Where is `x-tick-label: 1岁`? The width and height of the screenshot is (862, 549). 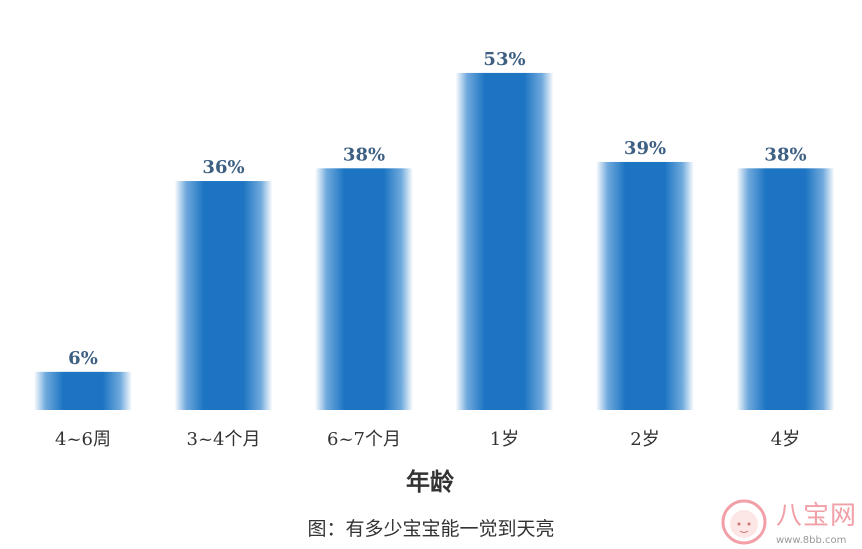 x-tick-label: 1岁 is located at coordinates (504, 439).